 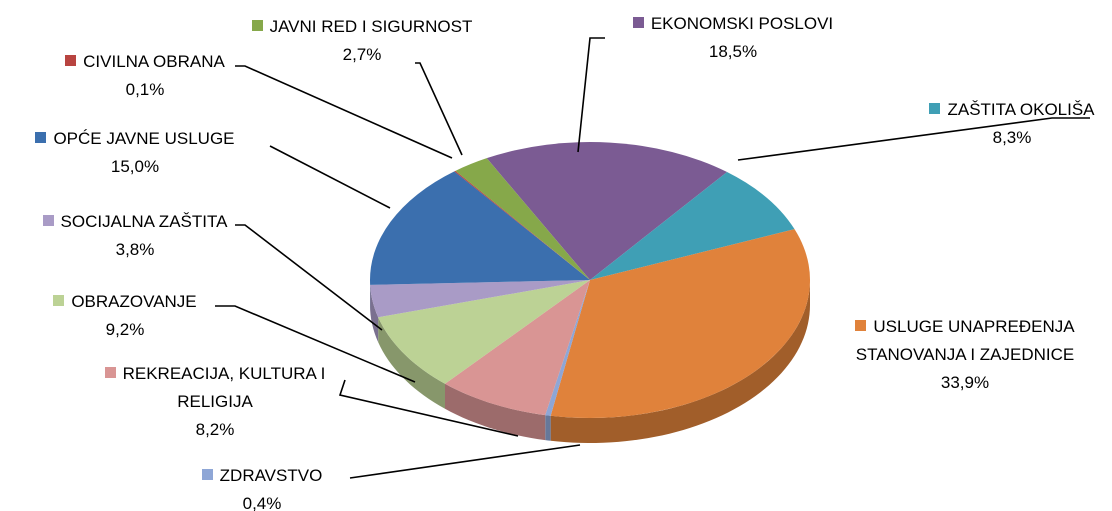 What do you see at coordinates (125, 329) in the screenshot?
I see `value-label: 9,2%` at bounding box center [125, 329].